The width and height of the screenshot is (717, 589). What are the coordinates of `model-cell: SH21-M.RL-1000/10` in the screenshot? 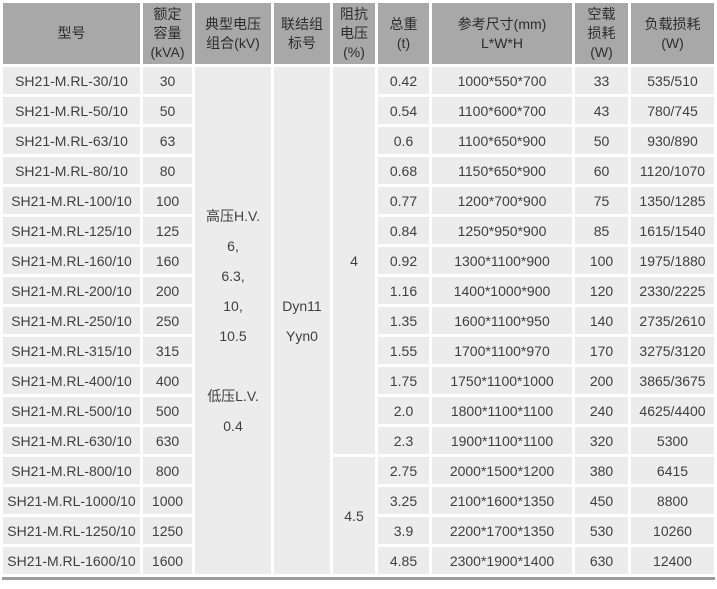 It's located at (71, 500).